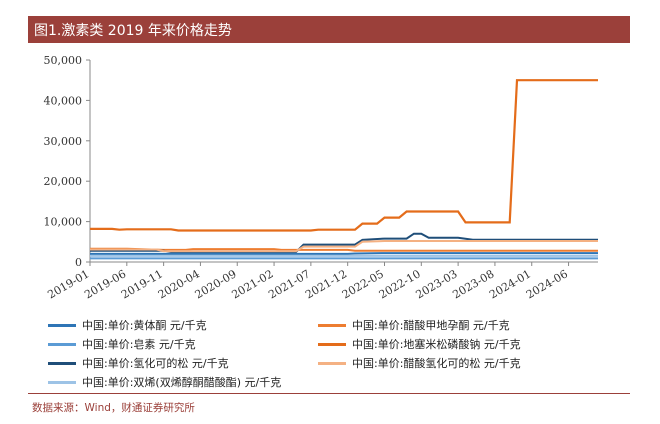  Describe the element at coordinates (67, 161) in the screenshot. I see `y-axis: 0 10,000 20,000 30,000 40,000 50,000` at that location.